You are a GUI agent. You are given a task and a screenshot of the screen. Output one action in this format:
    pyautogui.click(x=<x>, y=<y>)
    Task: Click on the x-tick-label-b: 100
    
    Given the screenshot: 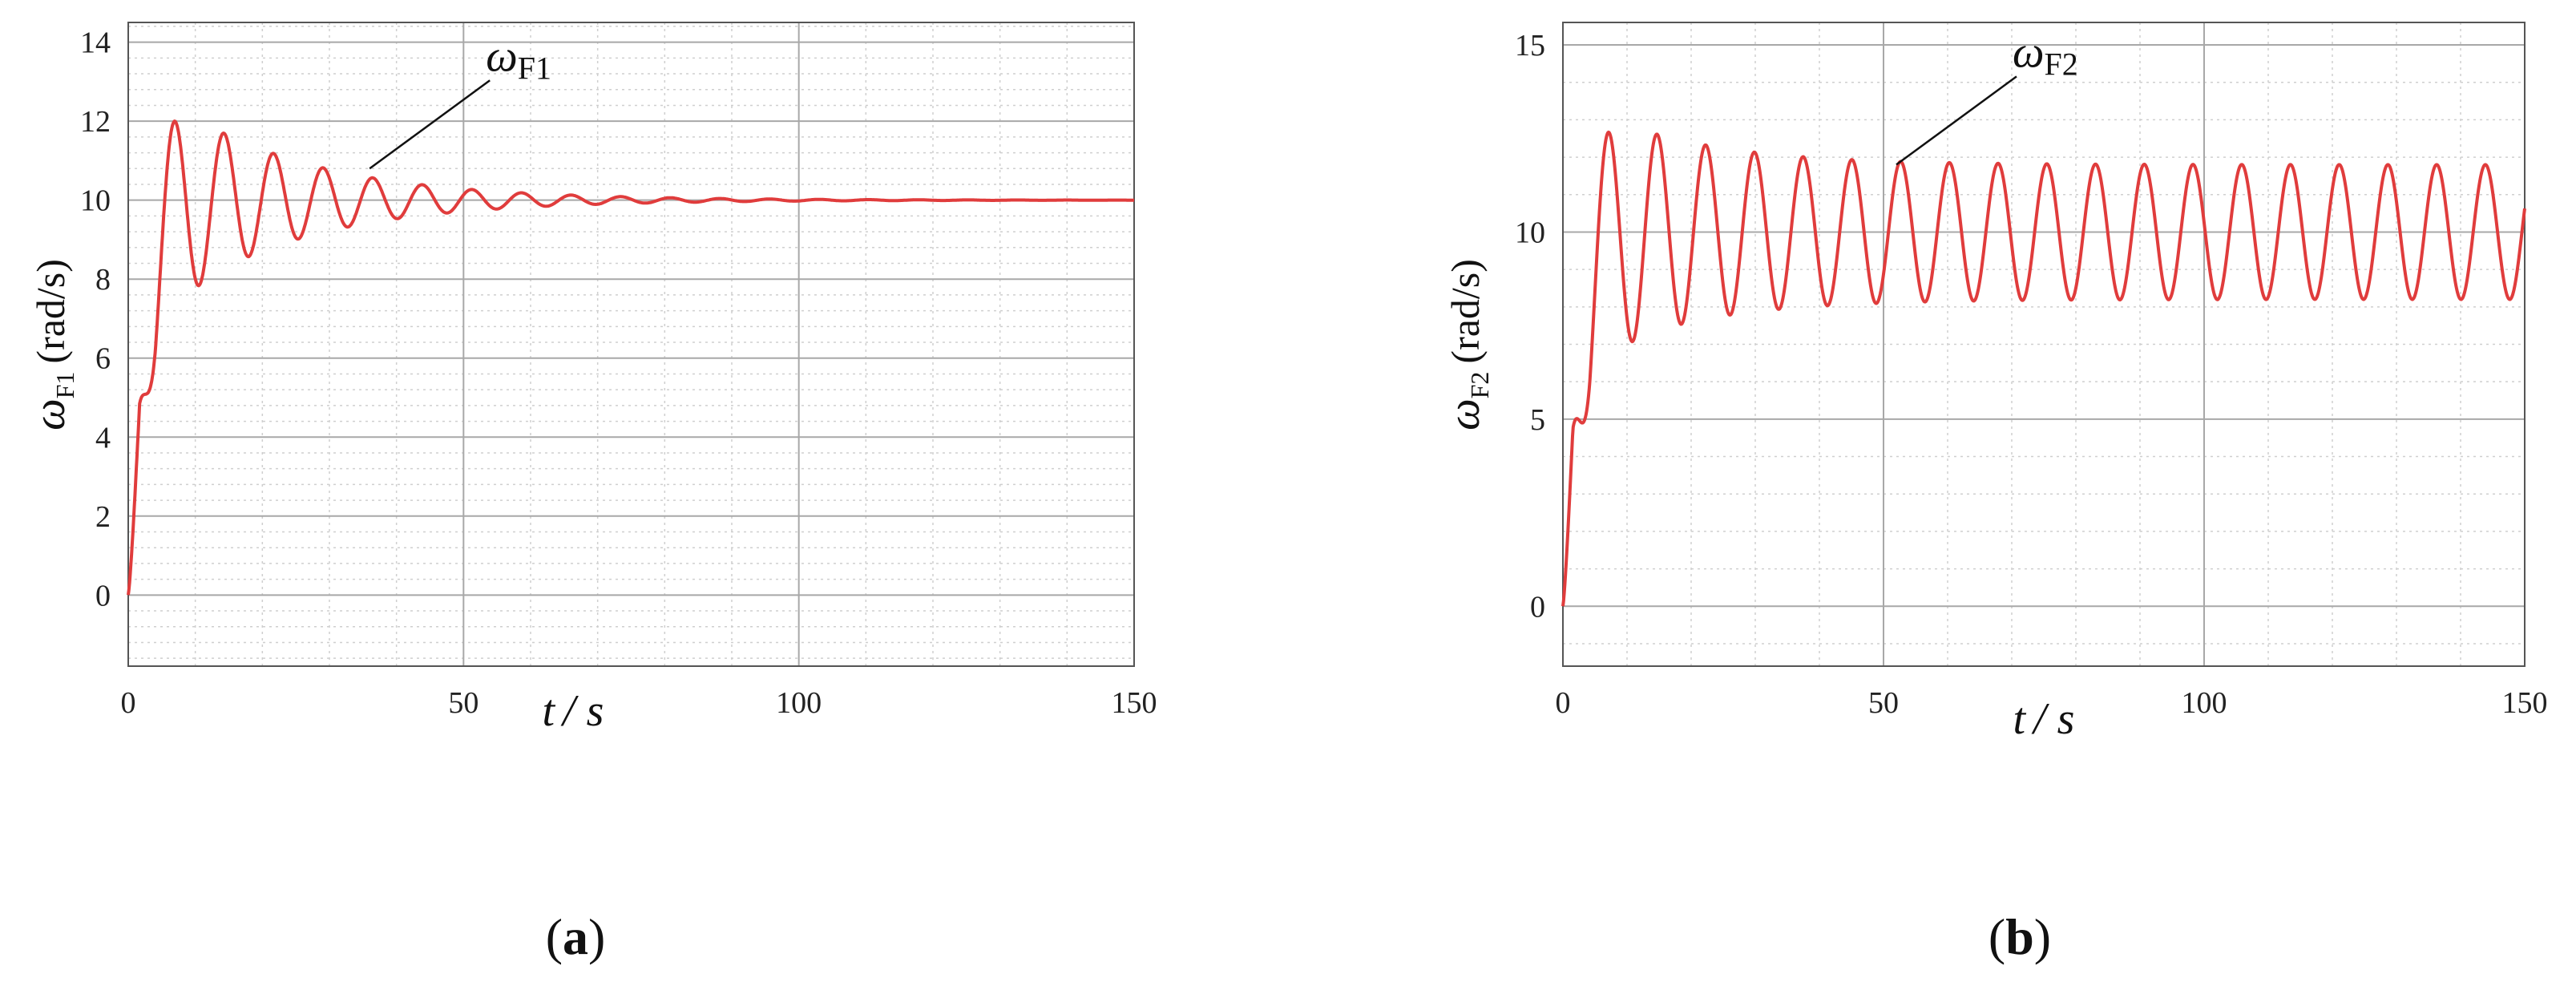 What is the action you would take?
    pyautogui.click(x=2205, y=703)
    